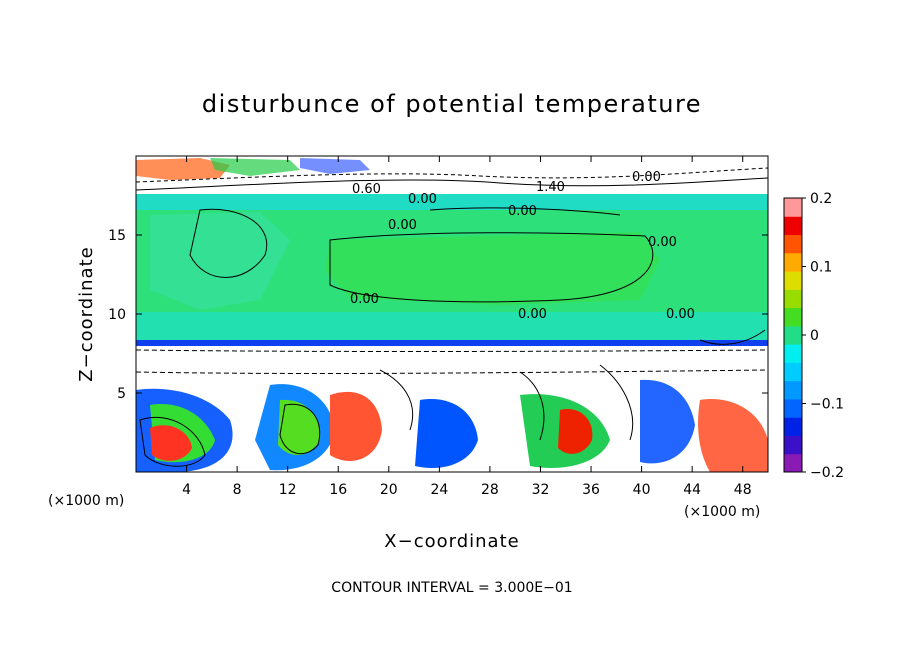  What do you see at coordinates (451, 541) in the screenshot?
I see `x-axis-title: X−coordinate` at bounding box center [451, 541].